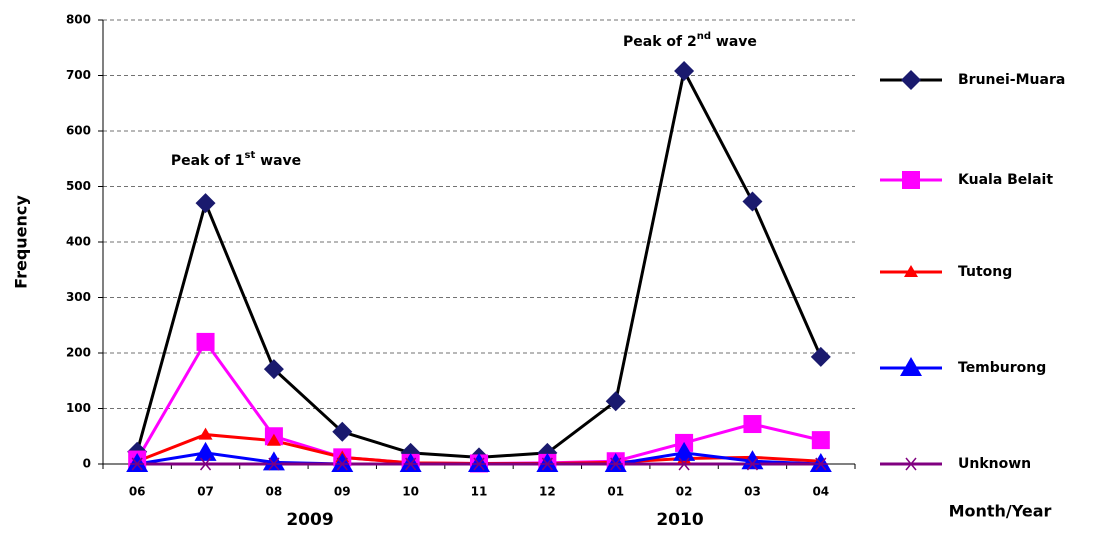  Describe the element at coordinates (615, 492) in the screenshot. I see `x-tick-label: 01` at that location.